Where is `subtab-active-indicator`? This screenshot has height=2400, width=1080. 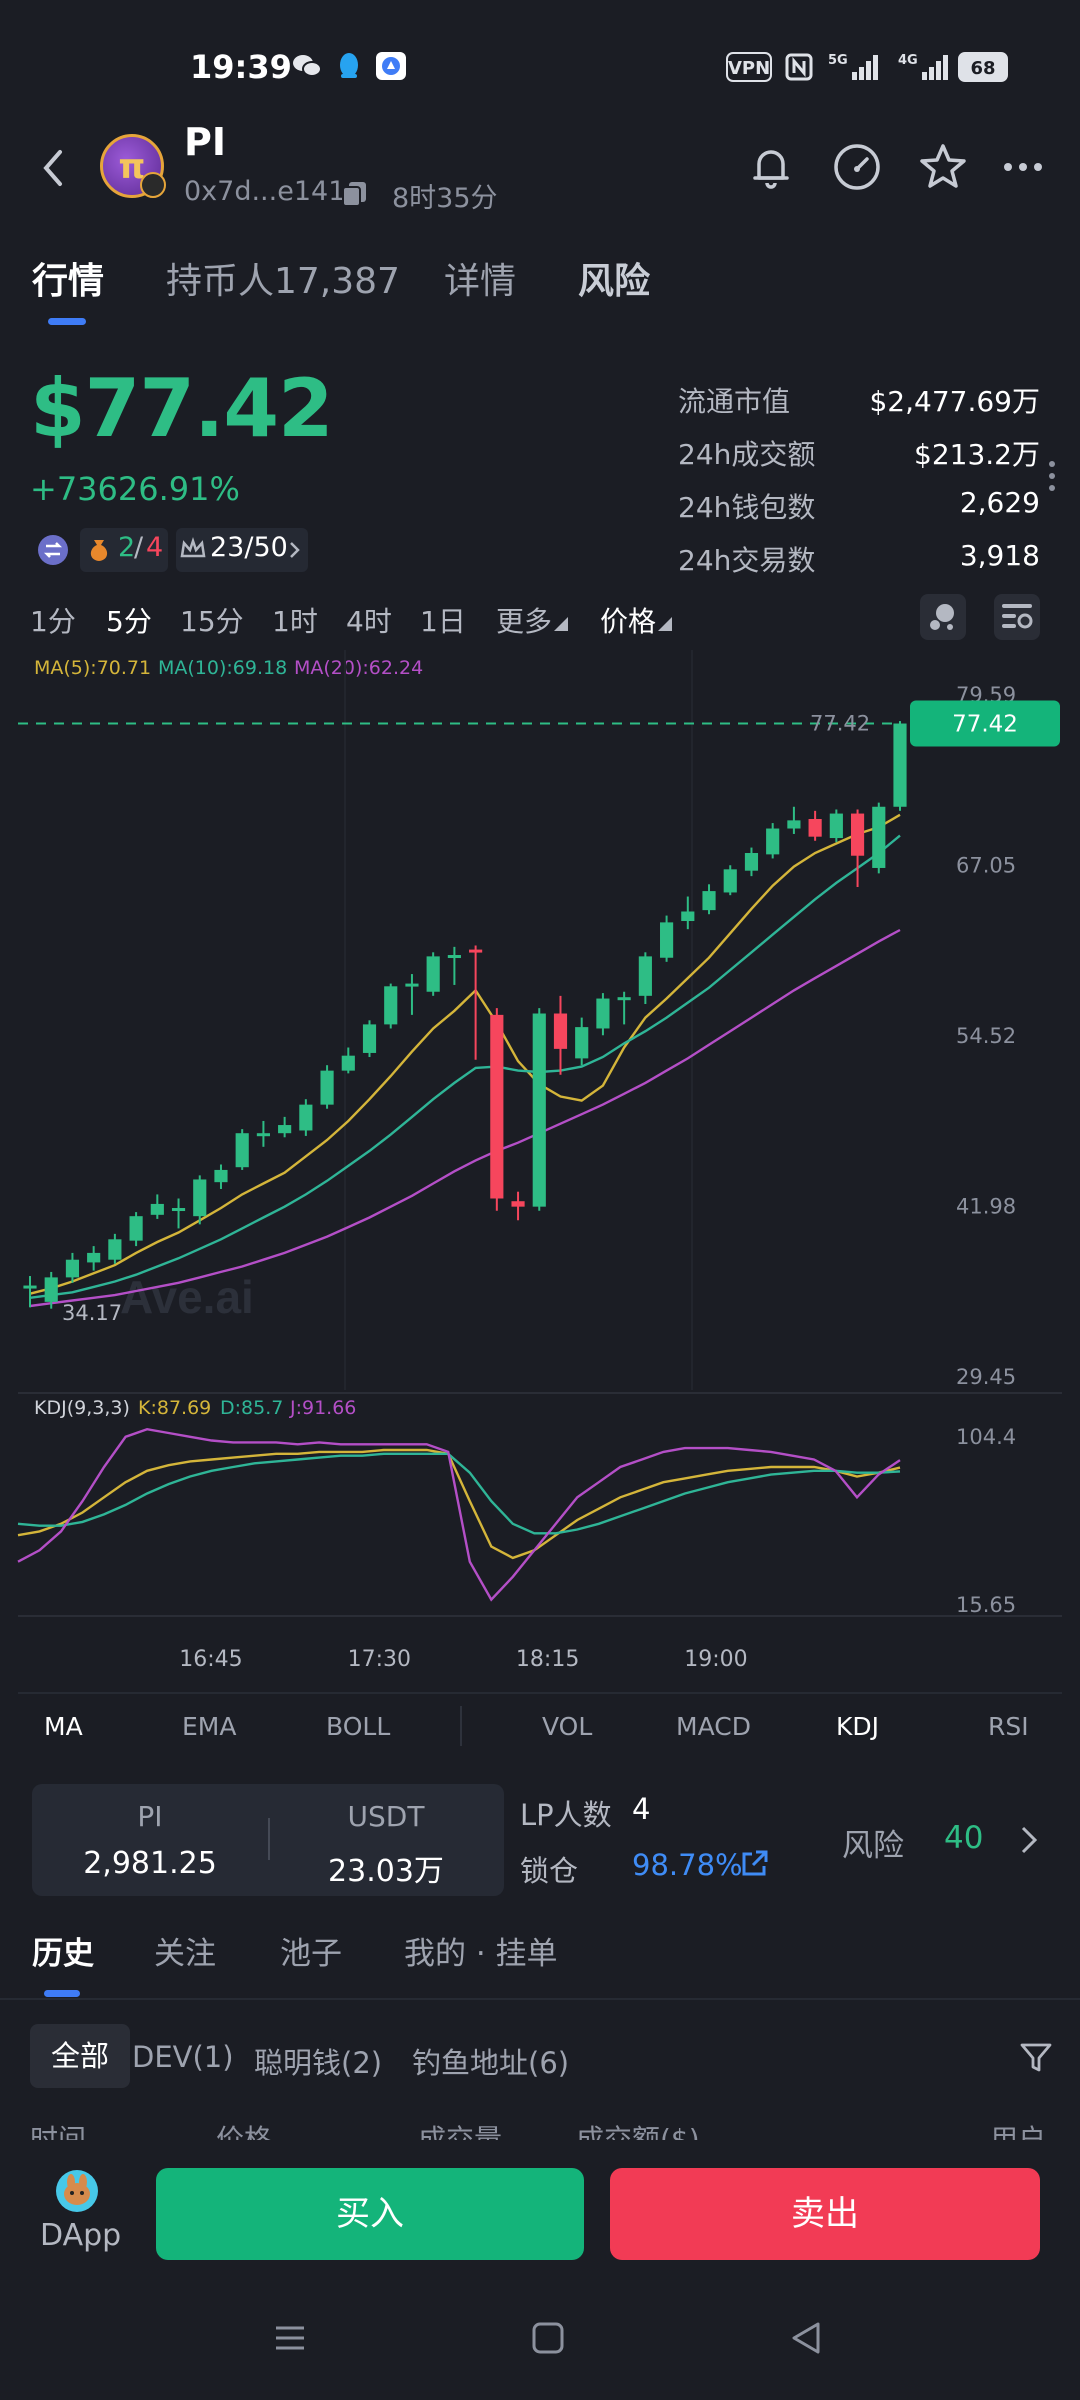 subtab-active-indicator is located at coordinates (62, 1993).